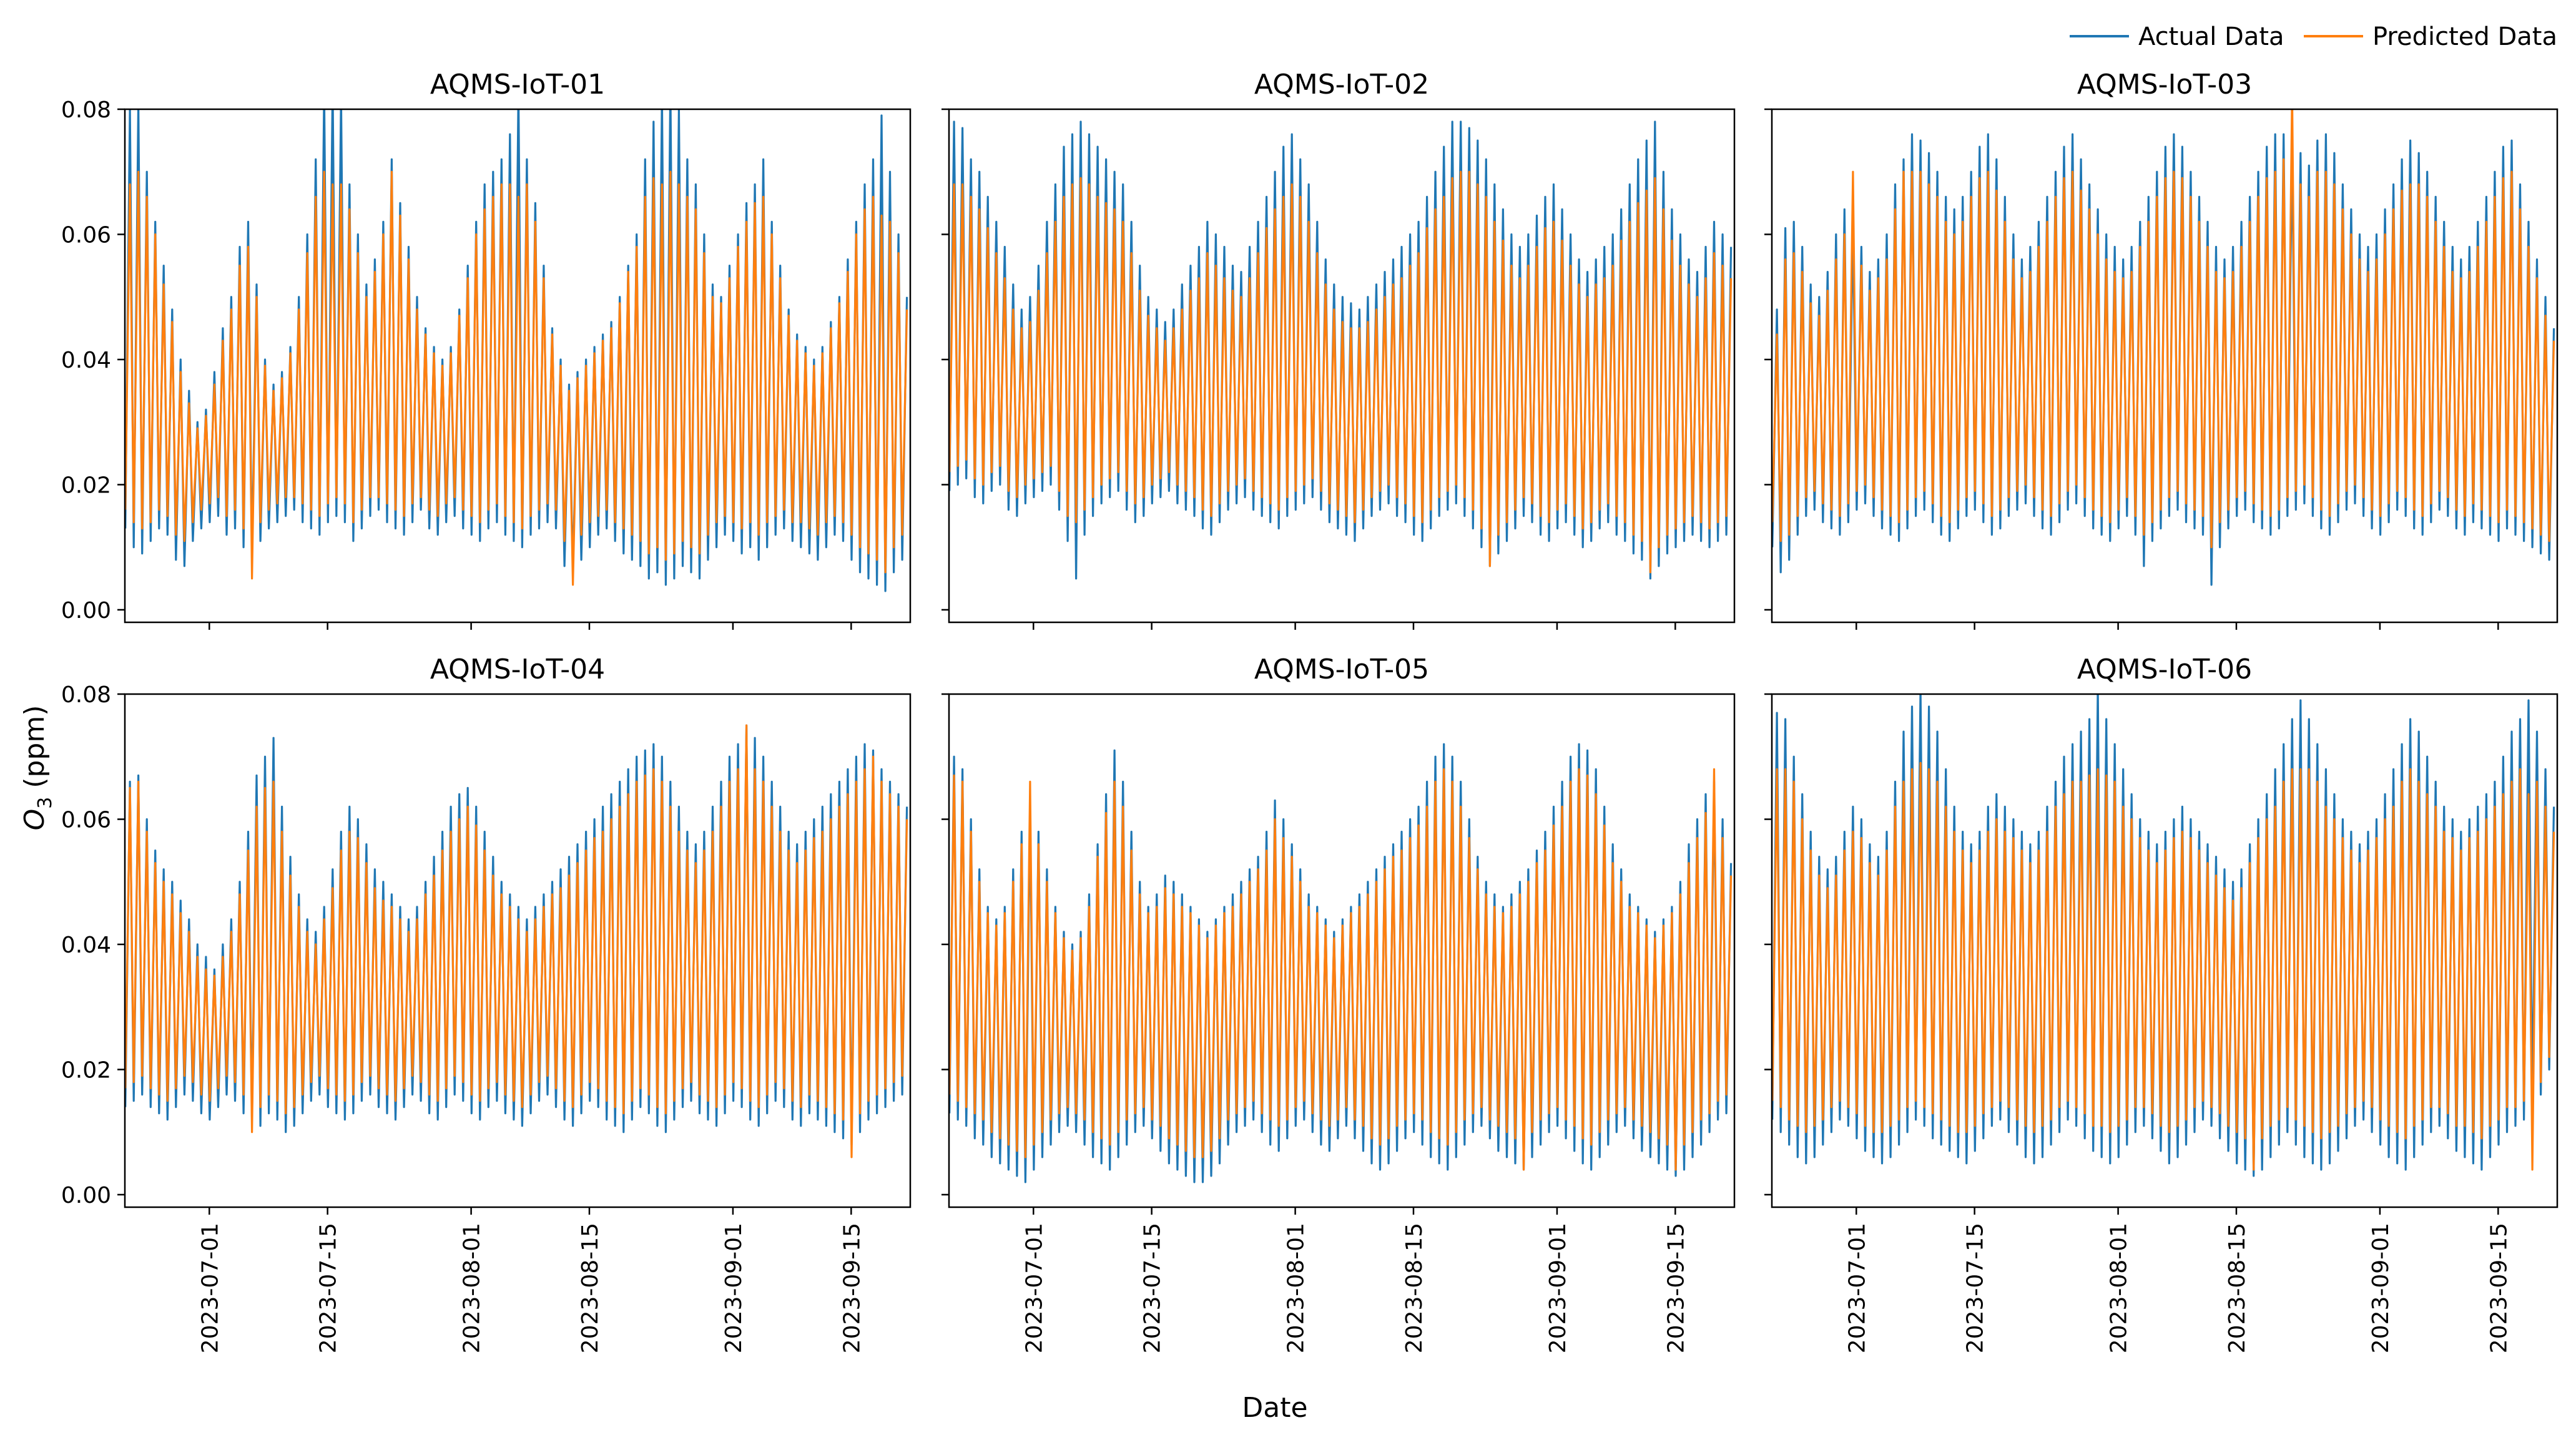 Image resolution: width=2576 pixels, height=1440 pixels. I want to click on legend: Actual Data Predicted Data, so click(2313, 36).